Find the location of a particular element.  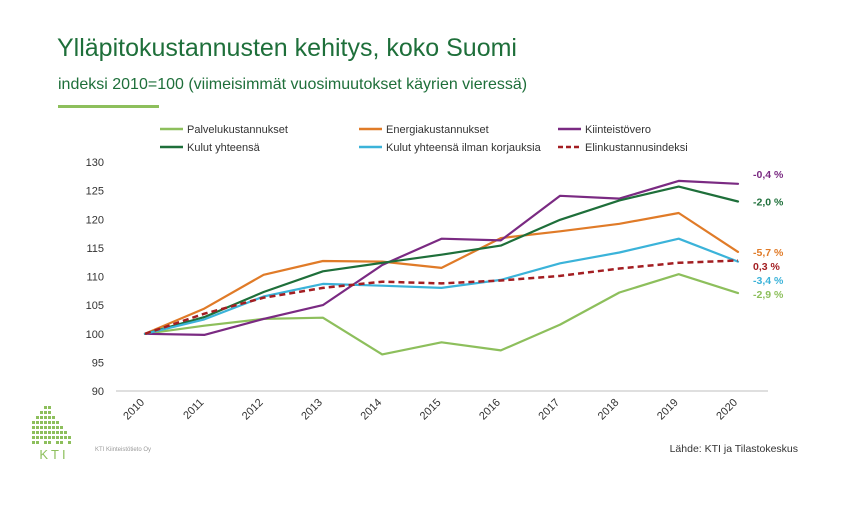

x-tick-label: 2016 is located at coordinates (490, 410).